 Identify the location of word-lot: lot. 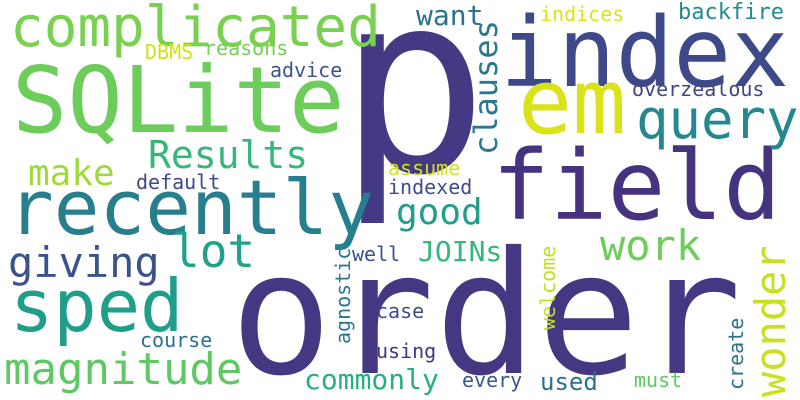
(214, 251).